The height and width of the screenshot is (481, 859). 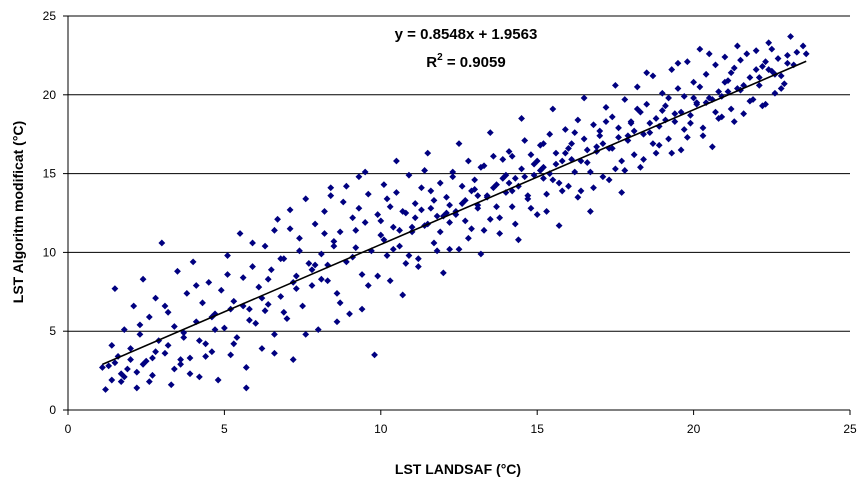 I want to click on y-tick-label-0: 0, so click(x=52, y=410).